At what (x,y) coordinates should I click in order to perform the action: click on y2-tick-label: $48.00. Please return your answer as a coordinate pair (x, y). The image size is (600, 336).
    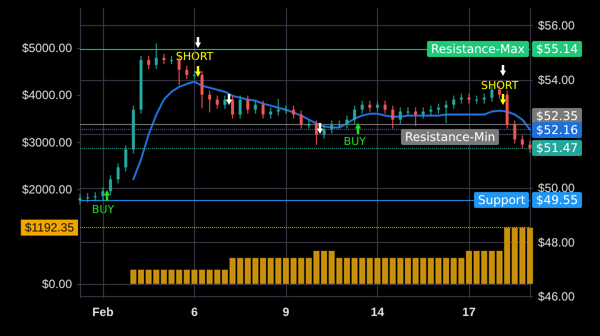
    Looking at the image, I should click on (557, 242).